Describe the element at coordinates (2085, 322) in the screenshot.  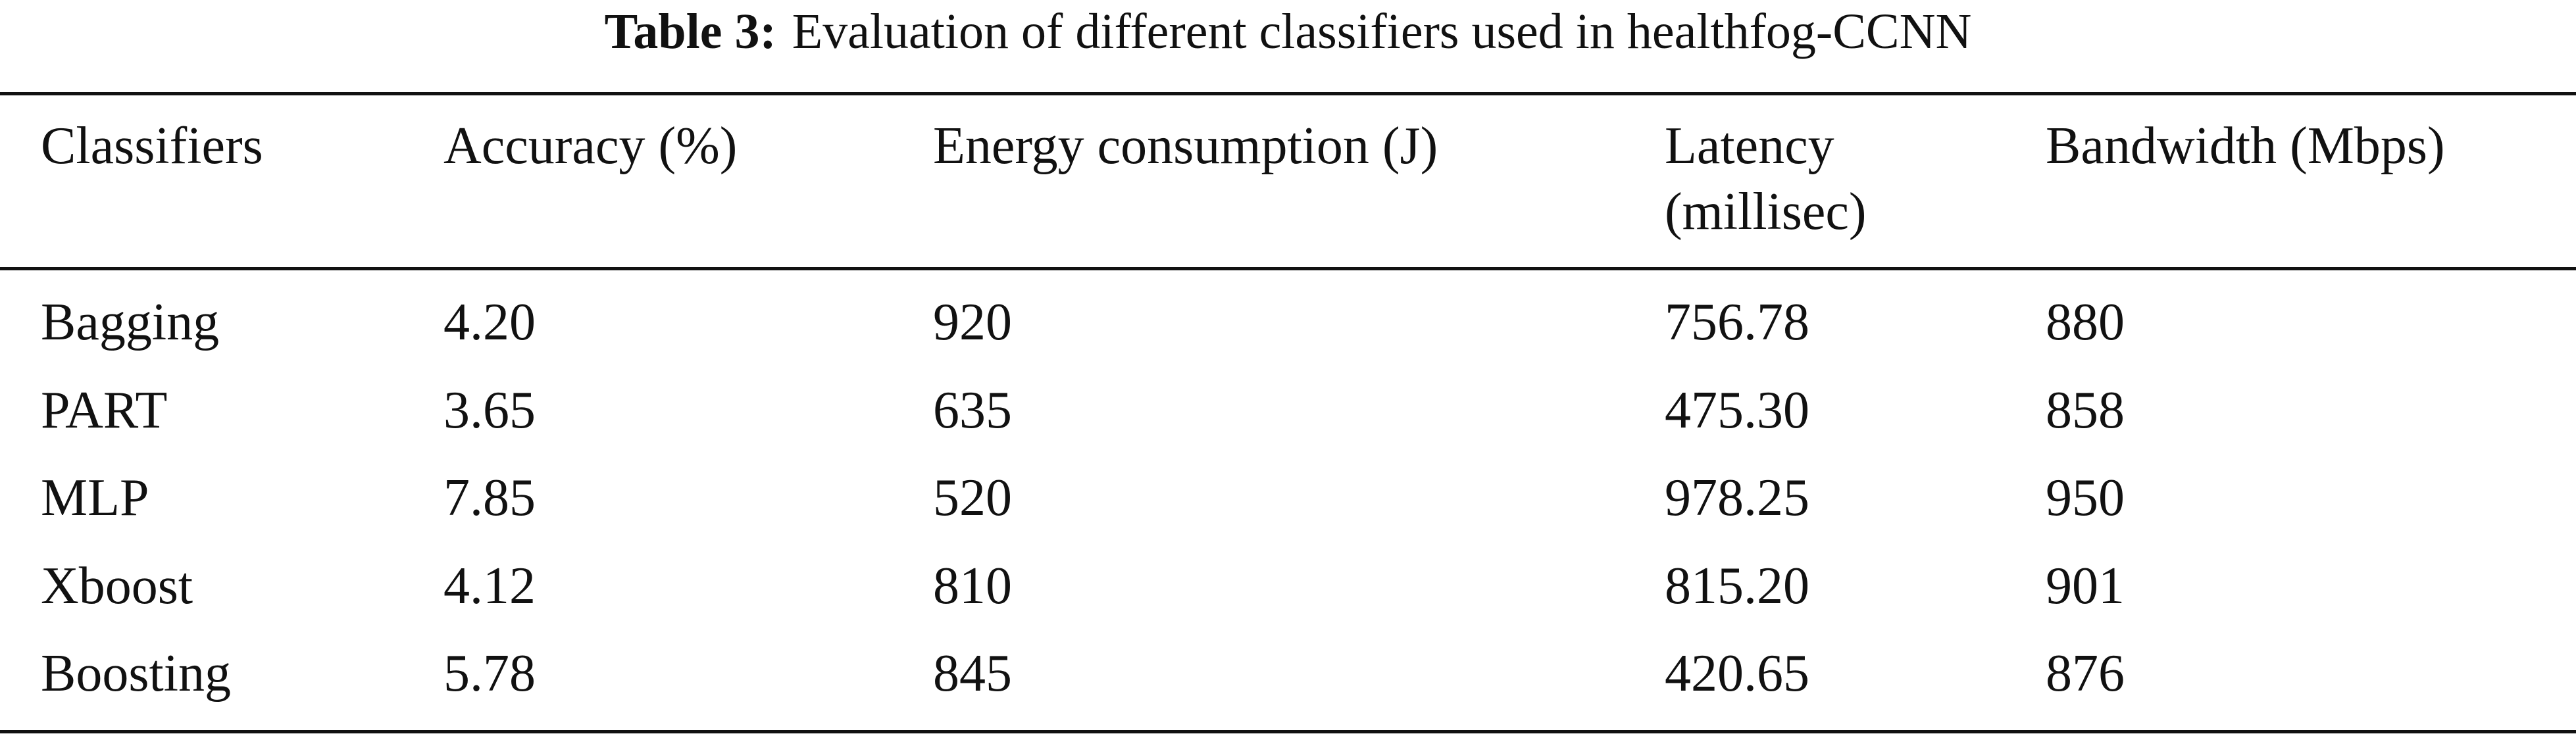
I see `table-cell: 880` at that location.